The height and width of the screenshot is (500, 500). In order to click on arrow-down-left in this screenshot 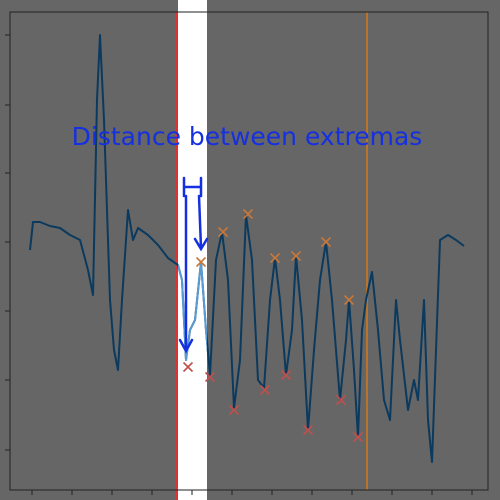, I will do `click(186, 274)`.